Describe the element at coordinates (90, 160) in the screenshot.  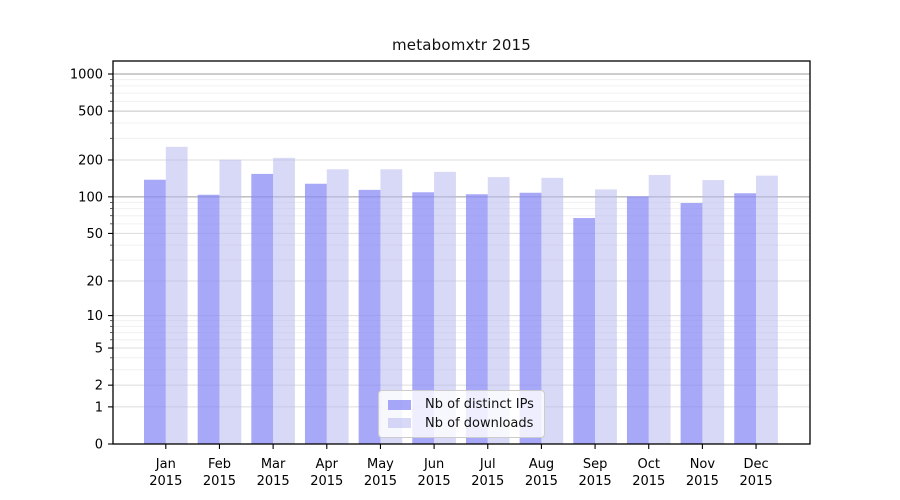
I see `y-tick-label: 200` at that location.